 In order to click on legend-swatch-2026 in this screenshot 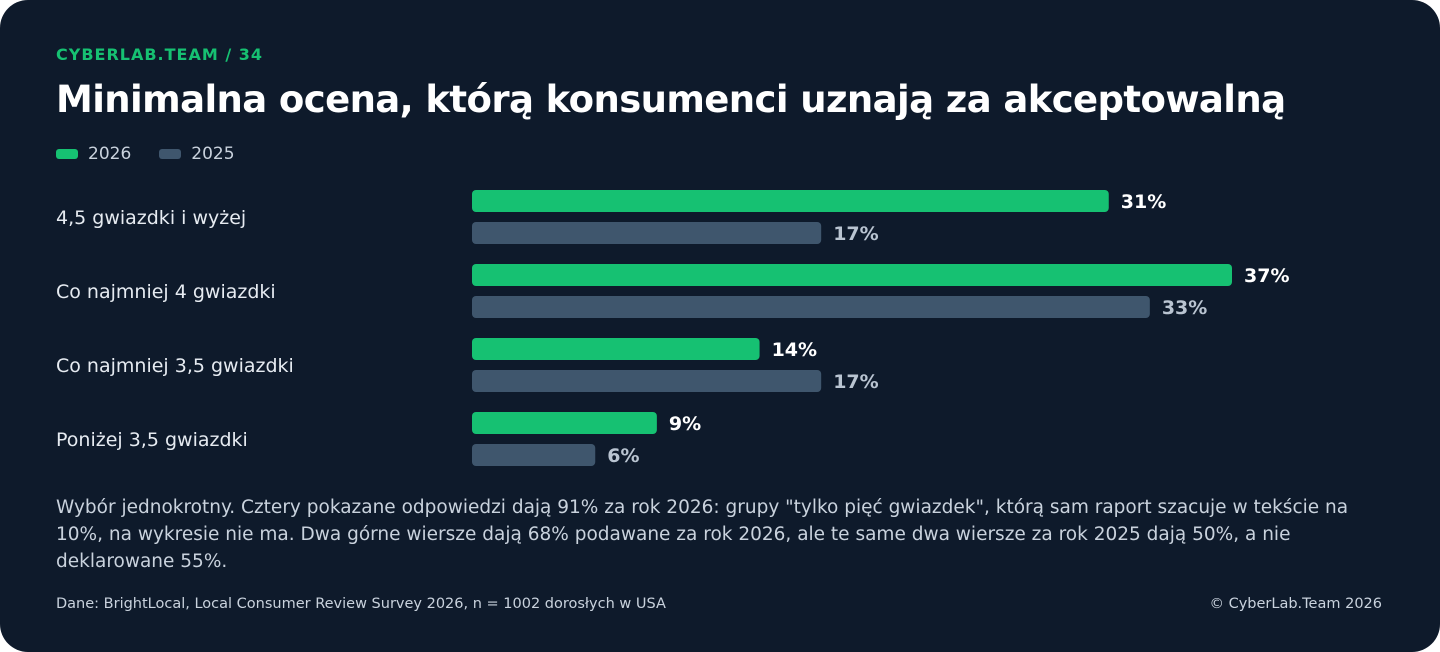, I will do `click(67, 154)`.